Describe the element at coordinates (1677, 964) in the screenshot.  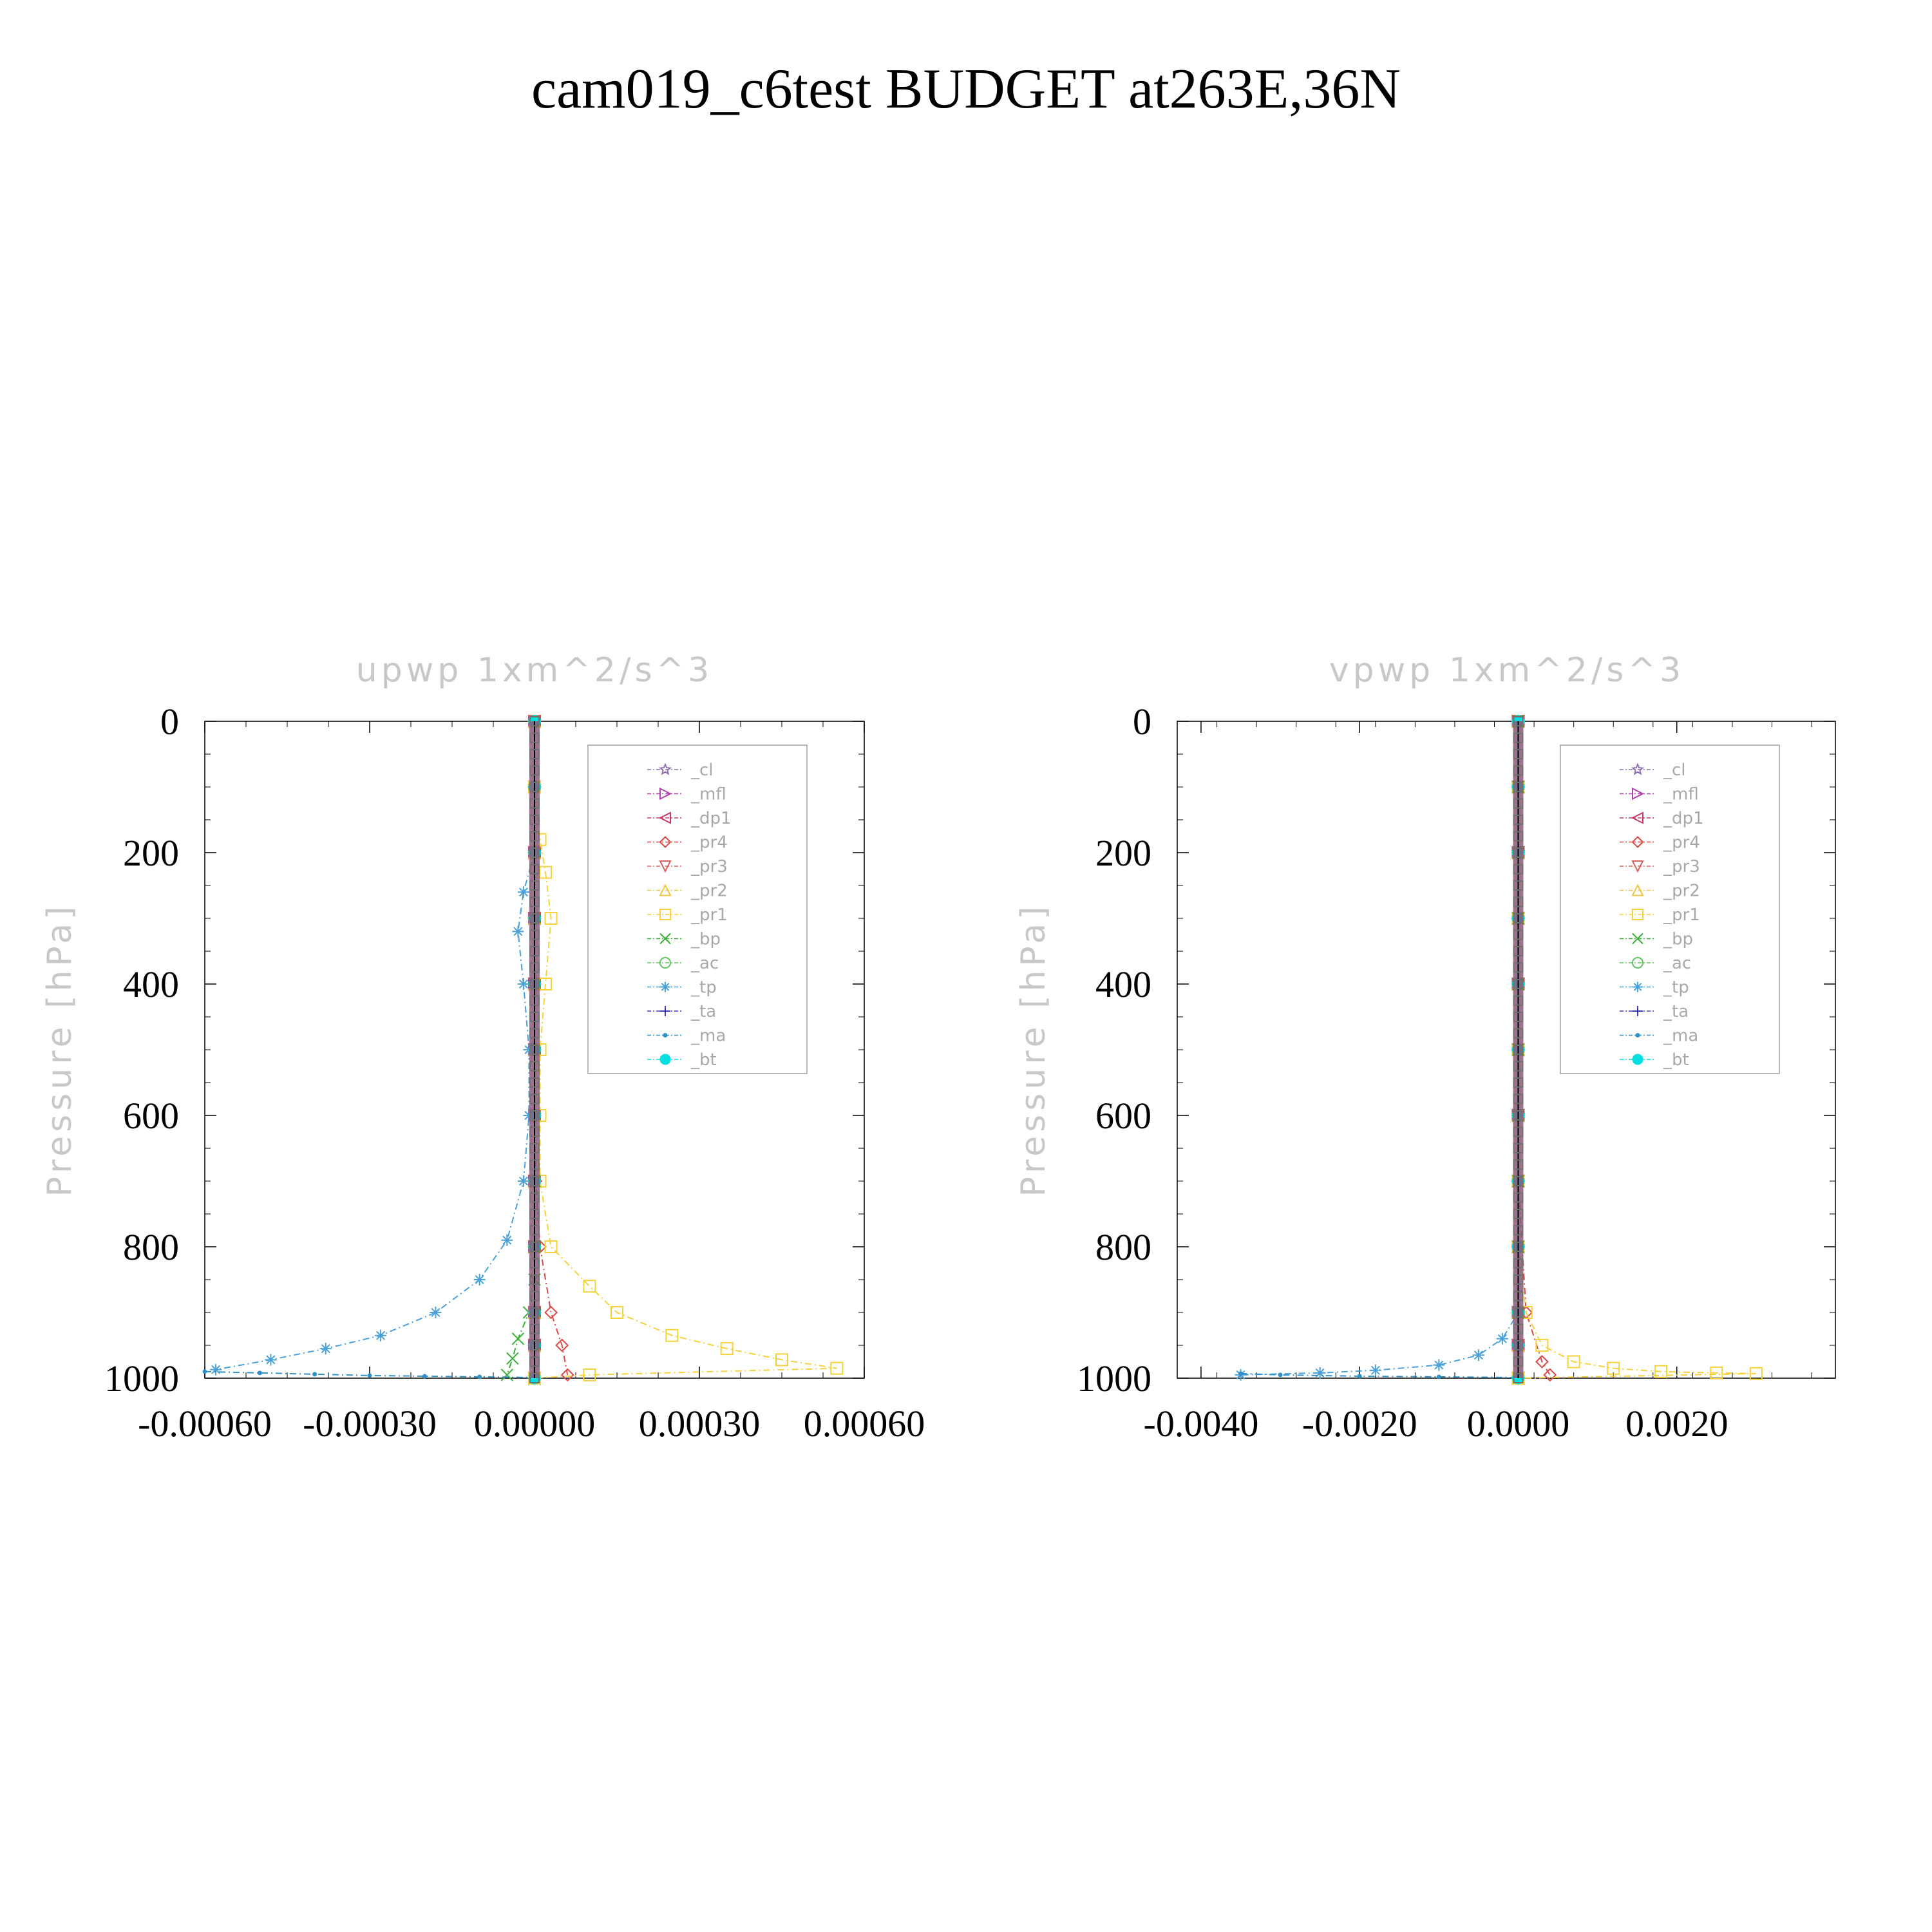
I see `legend-label: _ac` at that location.